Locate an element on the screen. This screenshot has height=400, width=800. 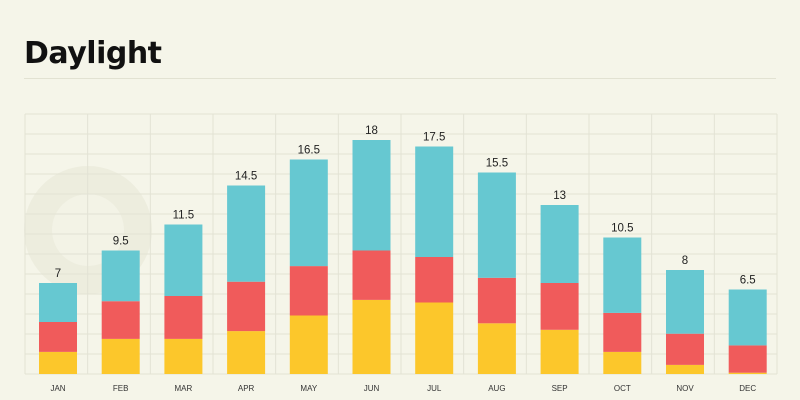
bar-segment-bottom-feb is located at coordinates (120, 356).